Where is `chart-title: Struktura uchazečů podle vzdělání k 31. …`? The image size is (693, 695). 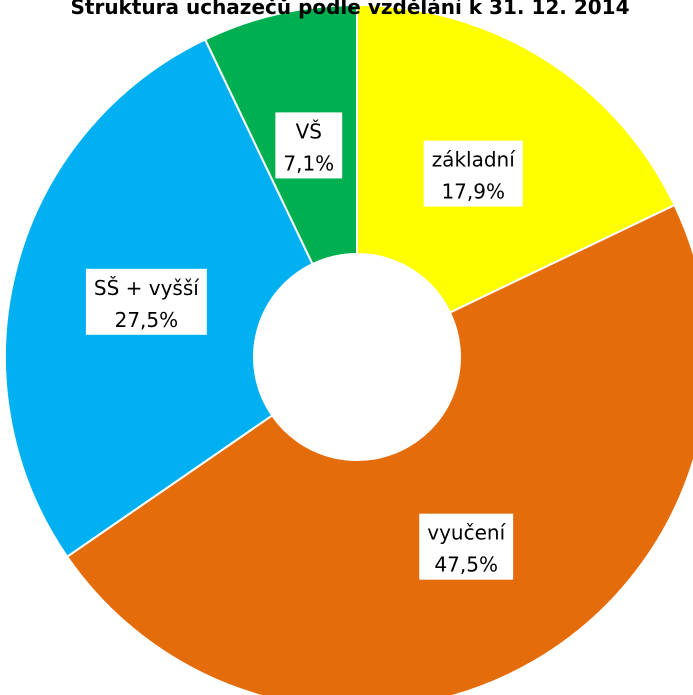 chart-title: Struktura uchazečů podle vzdělání k 31. … is located at coordinates (349, 9).